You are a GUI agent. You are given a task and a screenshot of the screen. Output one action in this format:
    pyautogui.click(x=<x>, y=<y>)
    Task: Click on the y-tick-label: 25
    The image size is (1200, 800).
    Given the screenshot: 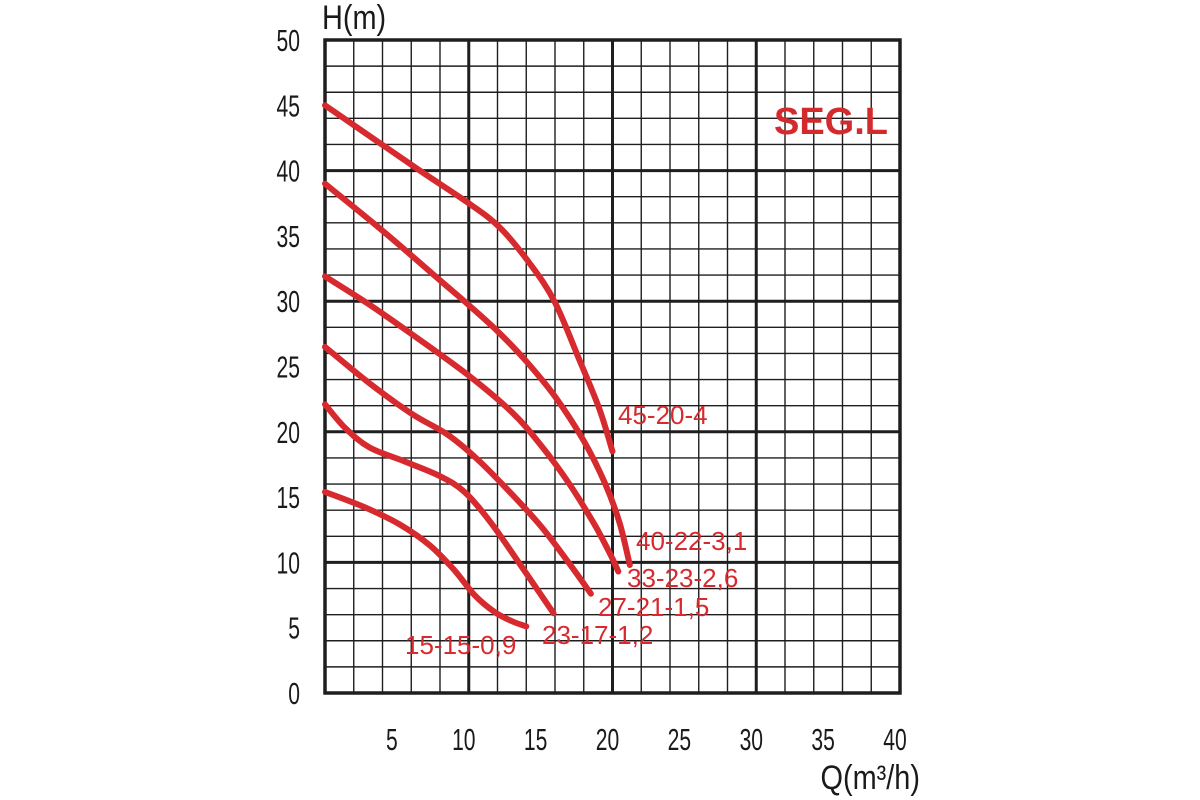 What is the action you would take?
    pyautogui.click(x=288, y=366)
    